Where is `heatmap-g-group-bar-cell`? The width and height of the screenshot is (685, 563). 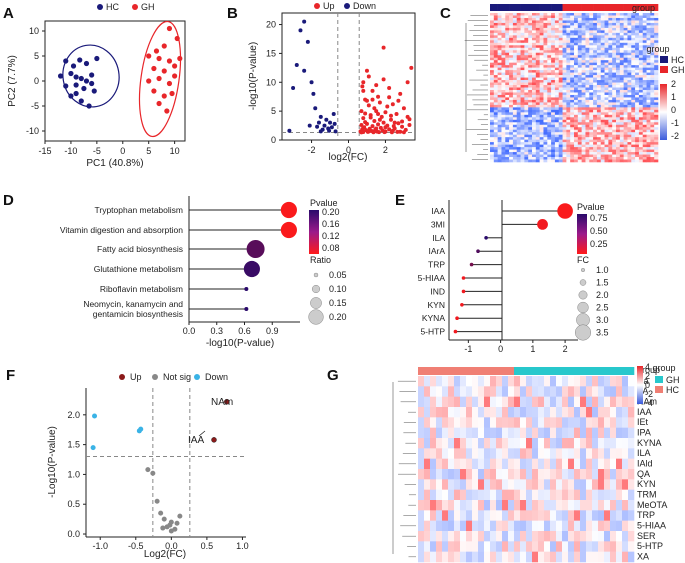 heatmap-g-group-bar-cell is located at coordinates (547, 371).